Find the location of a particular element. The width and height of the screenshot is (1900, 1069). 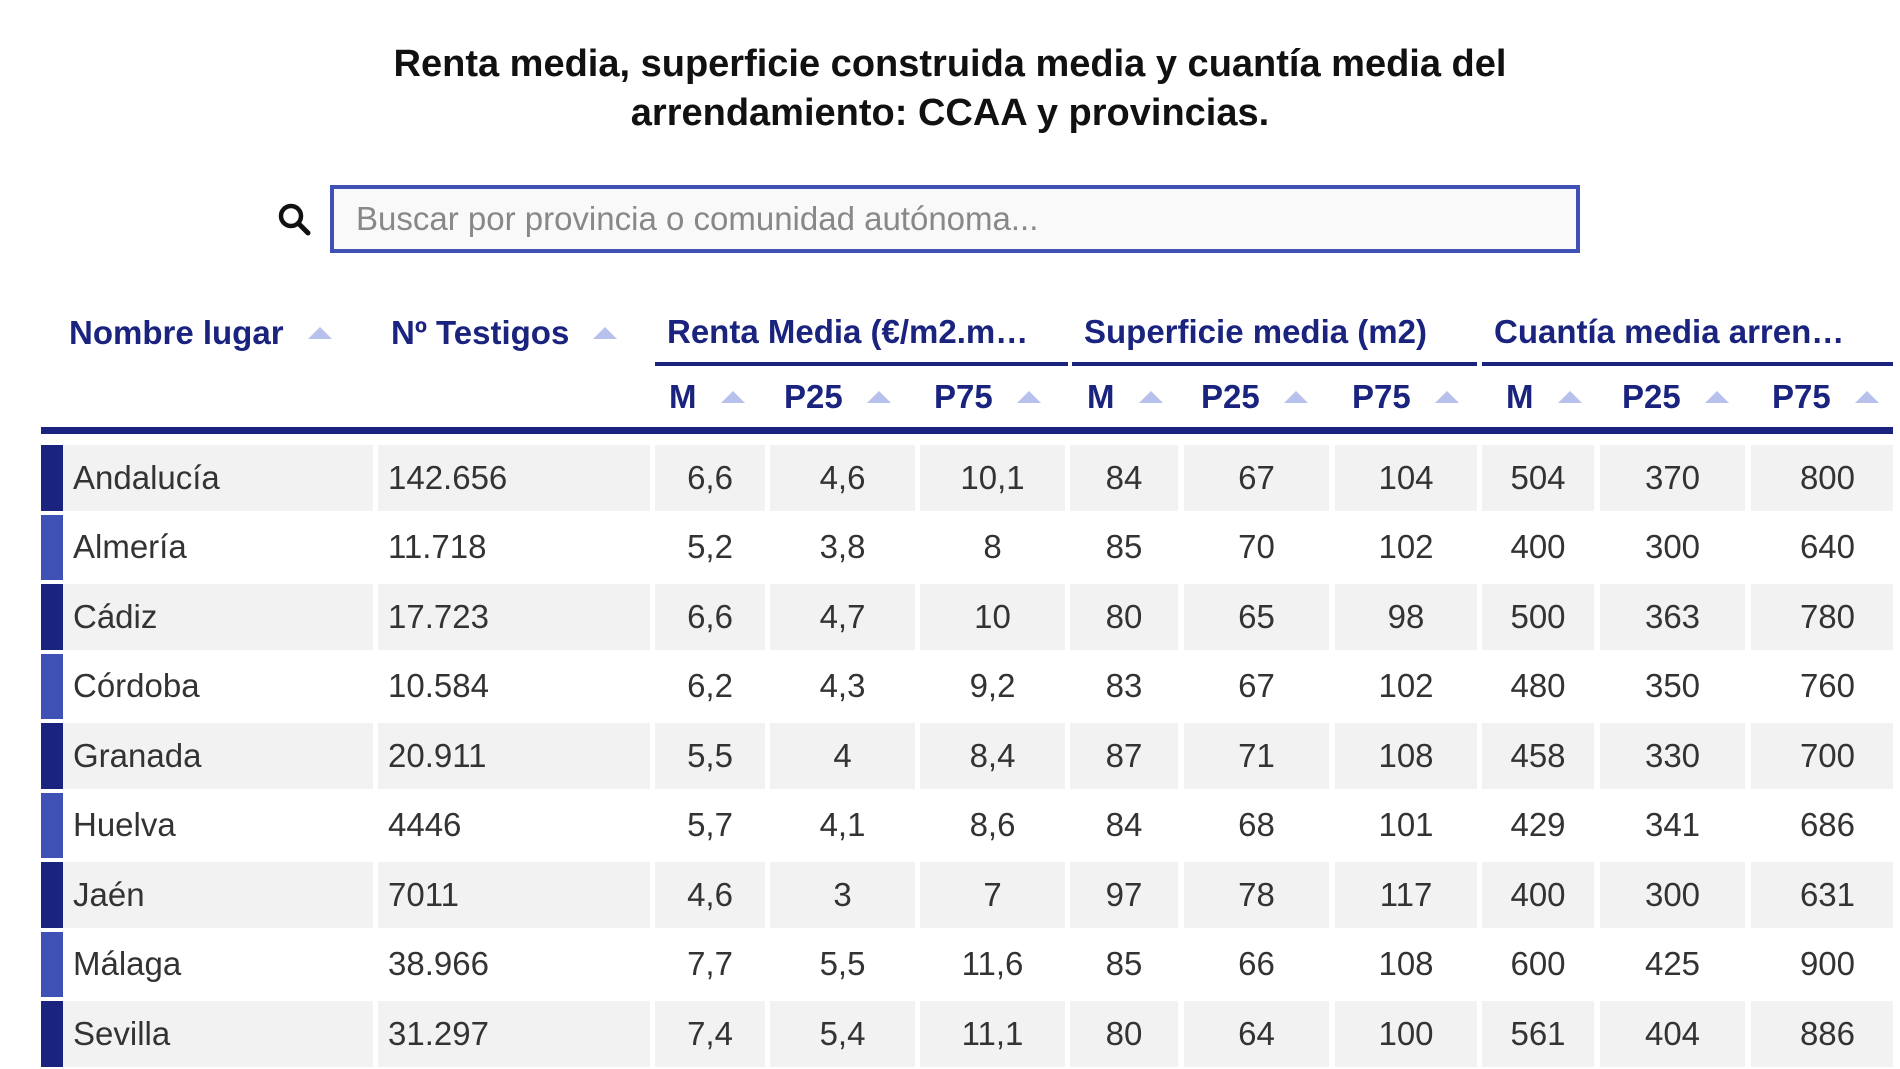

cell-cuantia-m: 480 is located at coordinates (1538, 686).